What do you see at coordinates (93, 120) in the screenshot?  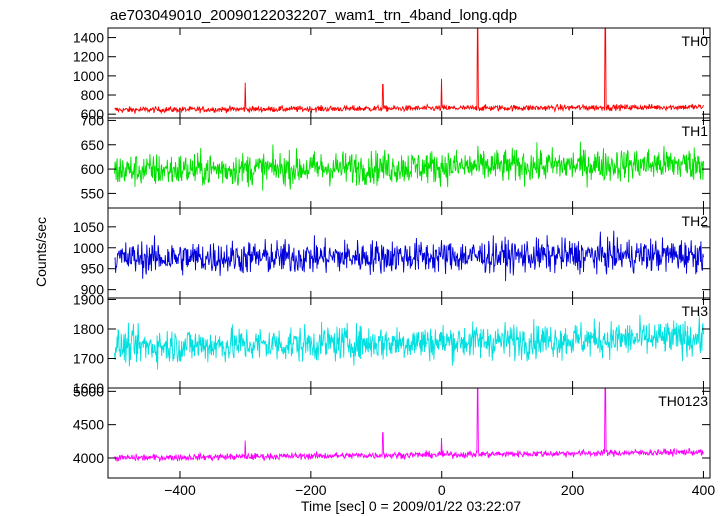 I see `y-tick-label: 700` at bounding box center [93, 120].